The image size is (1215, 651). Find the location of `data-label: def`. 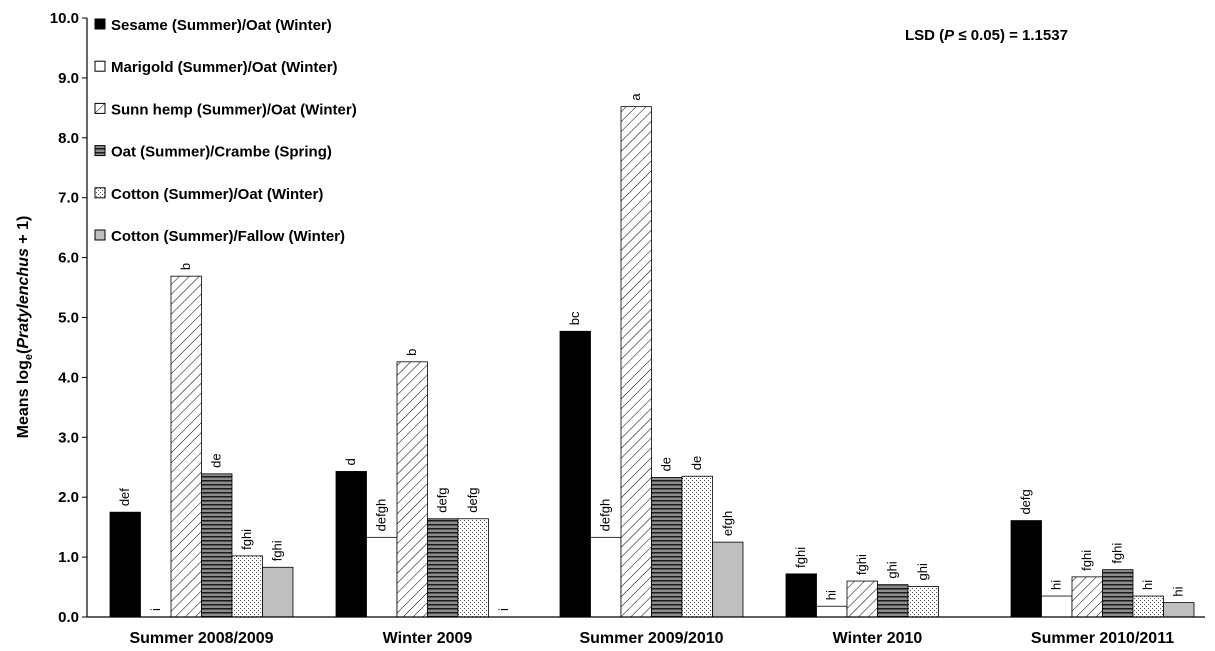

data-label: def is located at coordinates (124, 497).